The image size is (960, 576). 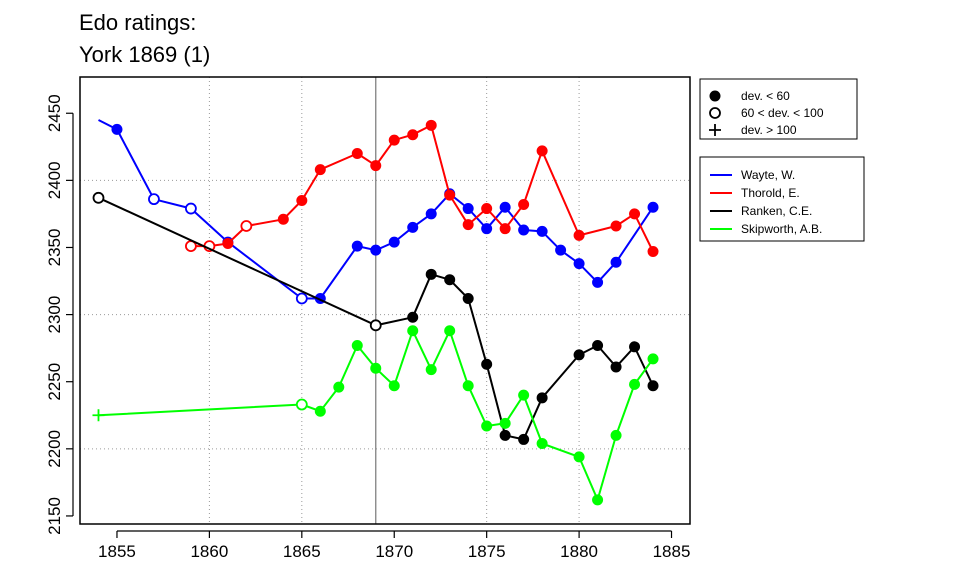 I want to click on marker-legend: dev. < 60 60 < dev. < 100 dev. > 100, so click(x=778, y=109).